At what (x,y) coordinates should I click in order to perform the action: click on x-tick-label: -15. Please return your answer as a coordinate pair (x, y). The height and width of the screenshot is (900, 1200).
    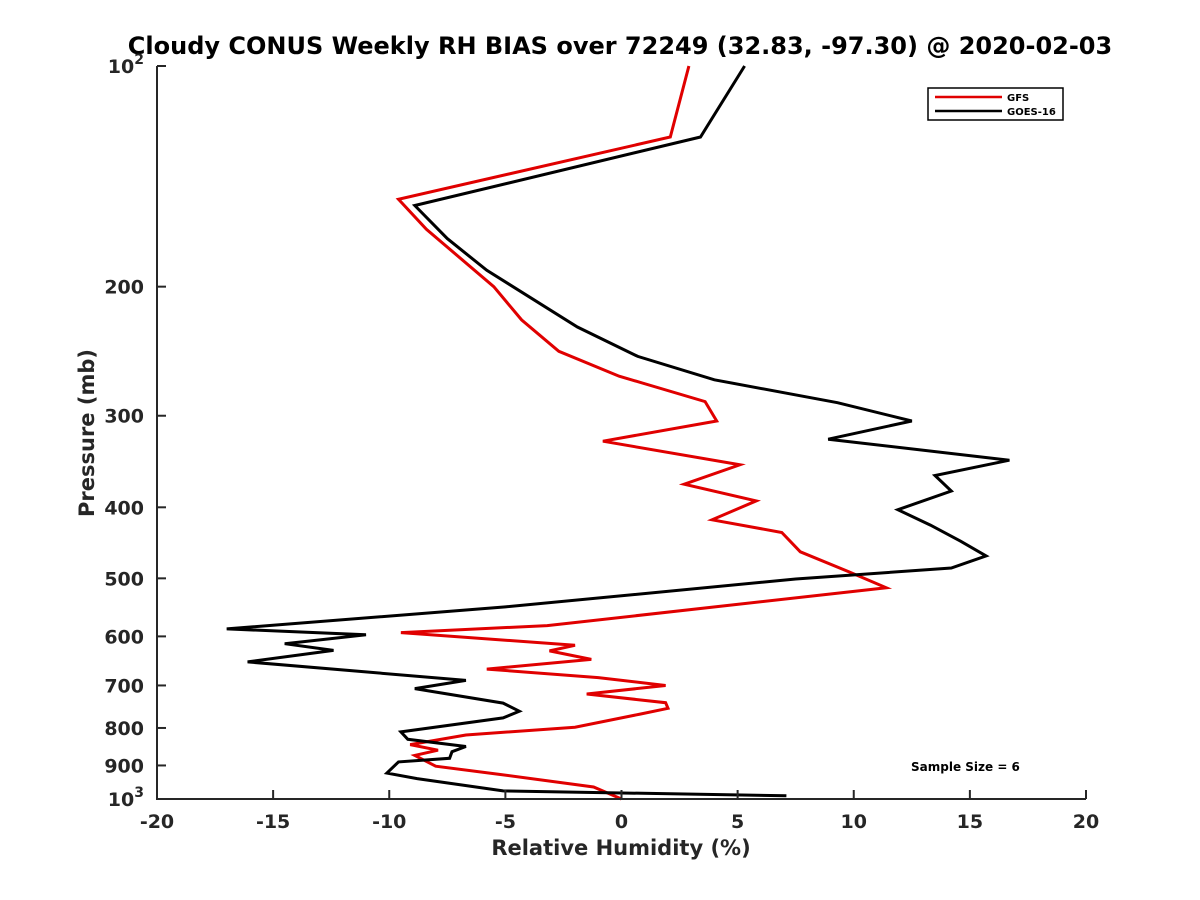
    Looking at the image, I should click on (273, 822).